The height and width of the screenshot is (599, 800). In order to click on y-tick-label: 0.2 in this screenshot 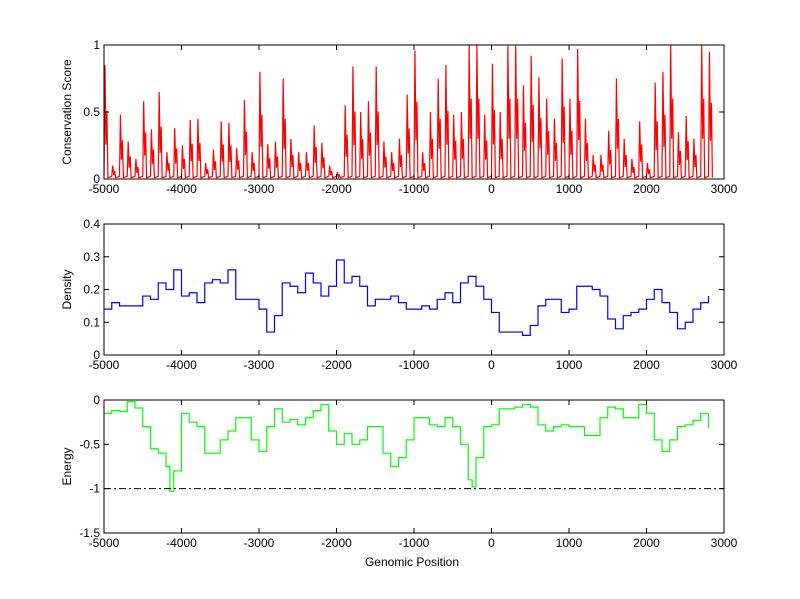, I will do `click(91, 290)`.